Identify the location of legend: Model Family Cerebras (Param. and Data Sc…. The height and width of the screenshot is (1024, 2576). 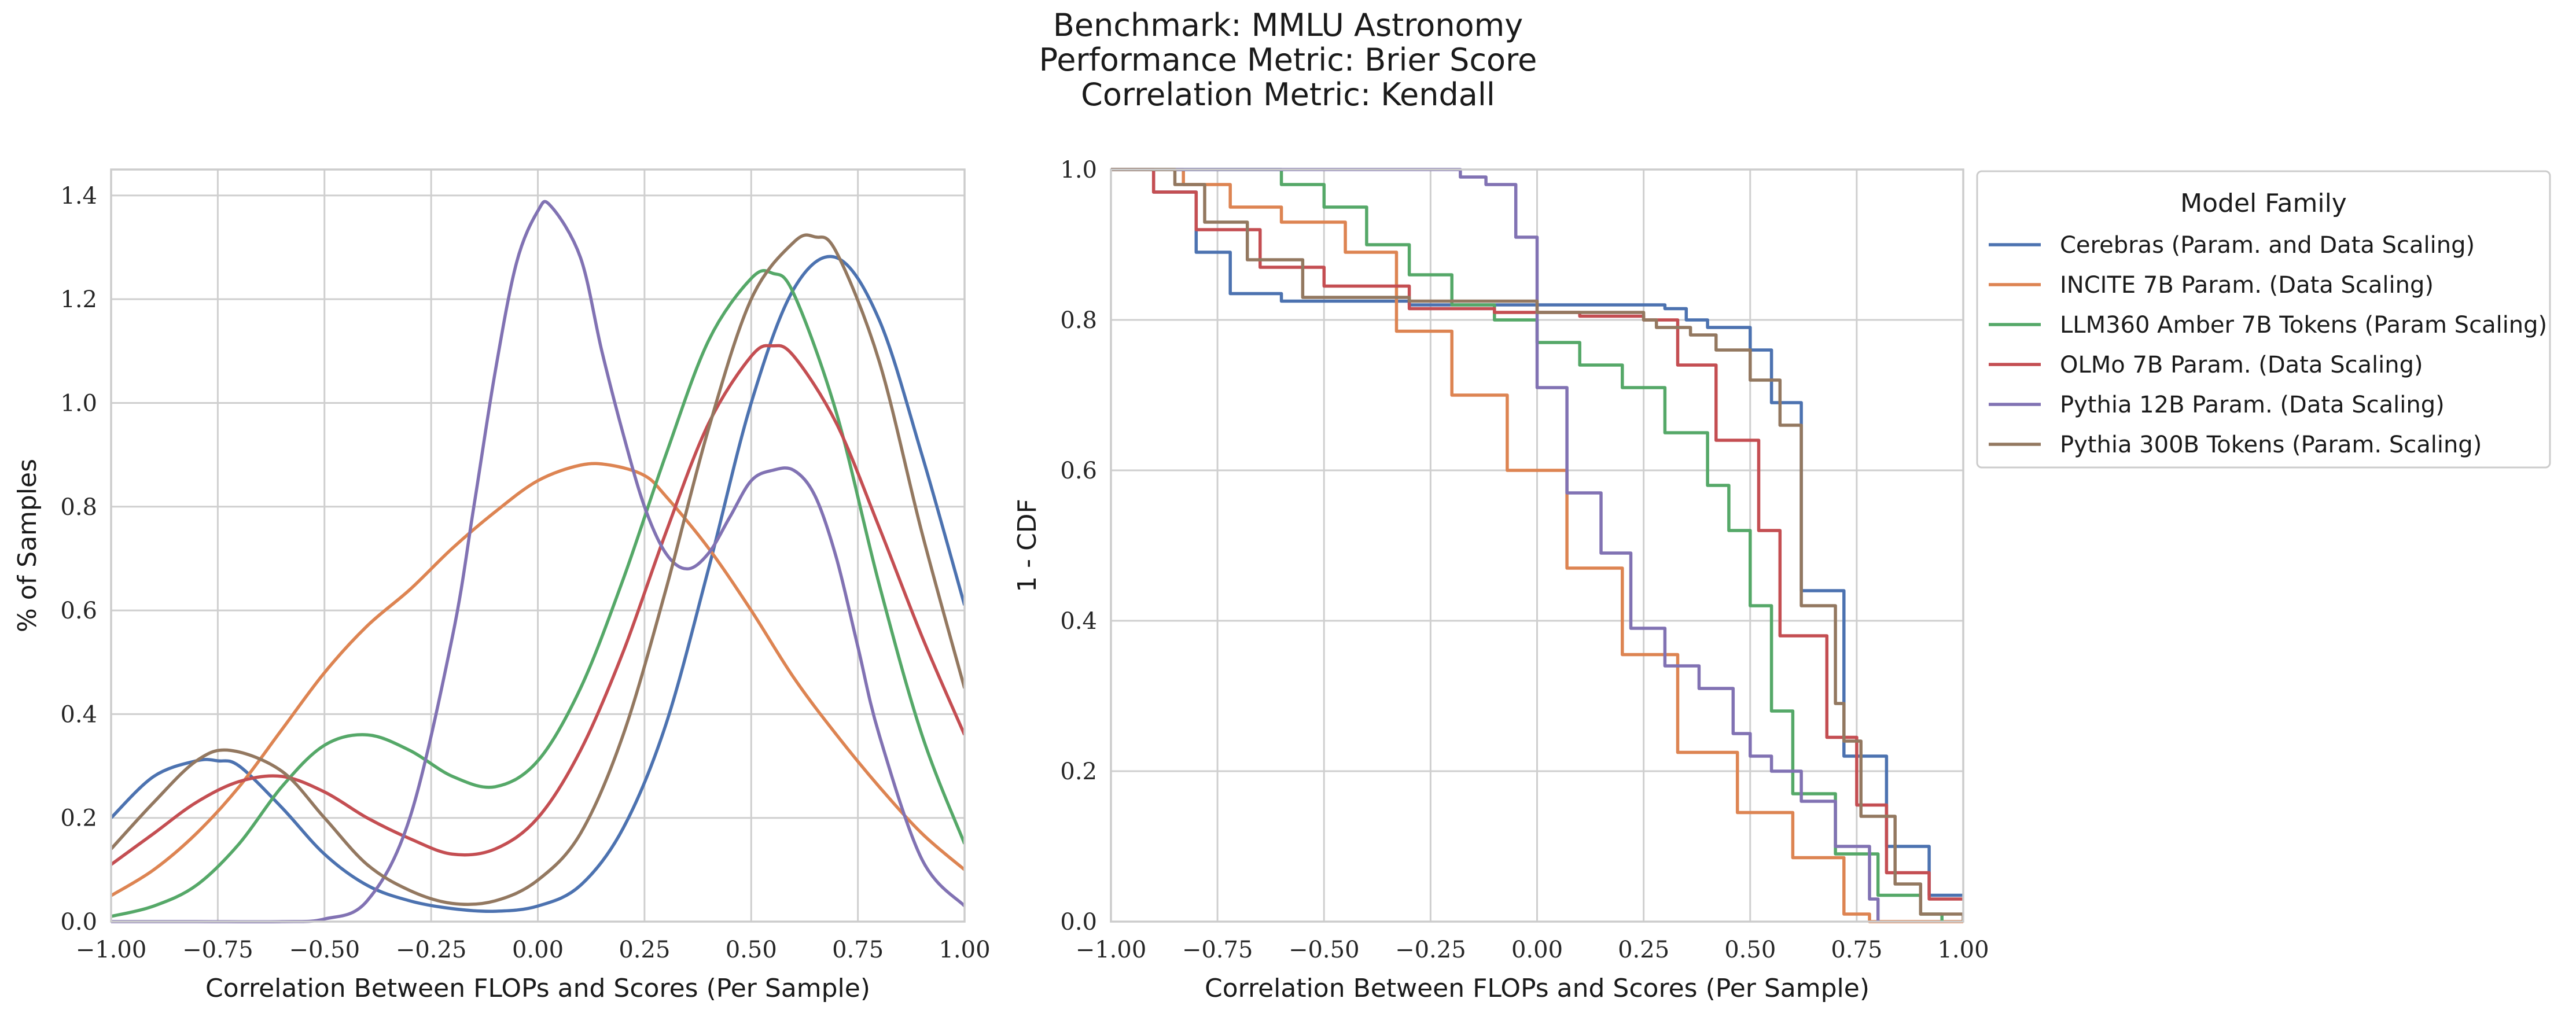
(2263, 319).